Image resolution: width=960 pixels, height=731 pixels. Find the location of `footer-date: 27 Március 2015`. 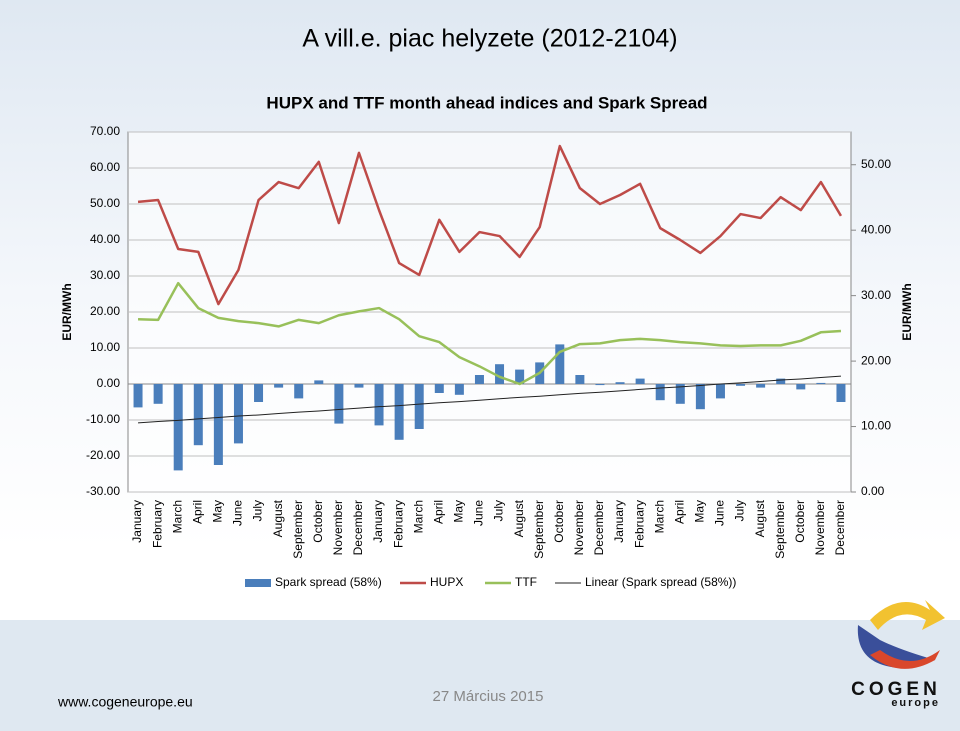

footer-date: 27 Március 2015 is located at coordinates (488, 696).